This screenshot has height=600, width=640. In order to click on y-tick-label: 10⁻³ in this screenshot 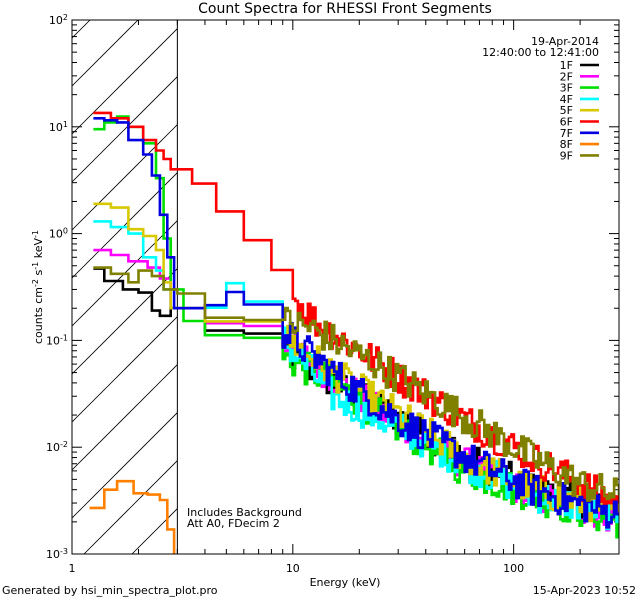, I will do `click(57, 554)`.